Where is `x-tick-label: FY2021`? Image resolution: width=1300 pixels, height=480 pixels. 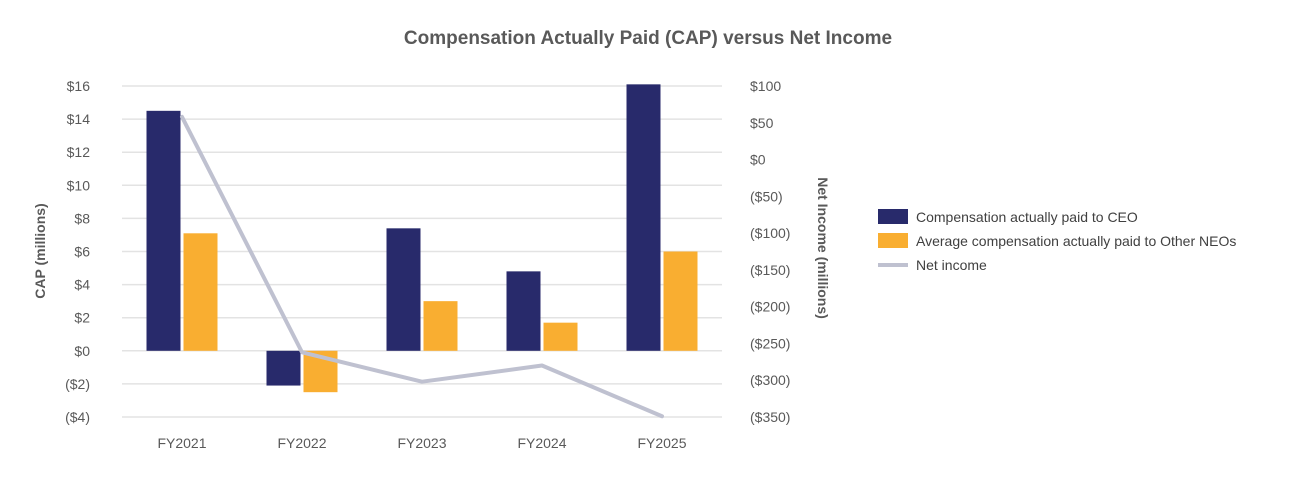
x-tick-label: FY2021 is located at coordinates (181, 443).